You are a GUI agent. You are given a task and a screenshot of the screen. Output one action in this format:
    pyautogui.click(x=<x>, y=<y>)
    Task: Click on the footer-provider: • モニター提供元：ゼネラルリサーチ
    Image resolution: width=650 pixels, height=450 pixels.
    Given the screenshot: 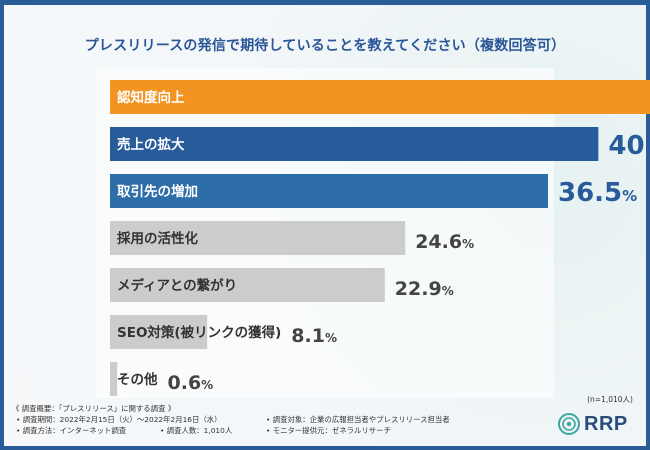 What is the action you would take?
    pyautogui.click(x=328, y=430)
    